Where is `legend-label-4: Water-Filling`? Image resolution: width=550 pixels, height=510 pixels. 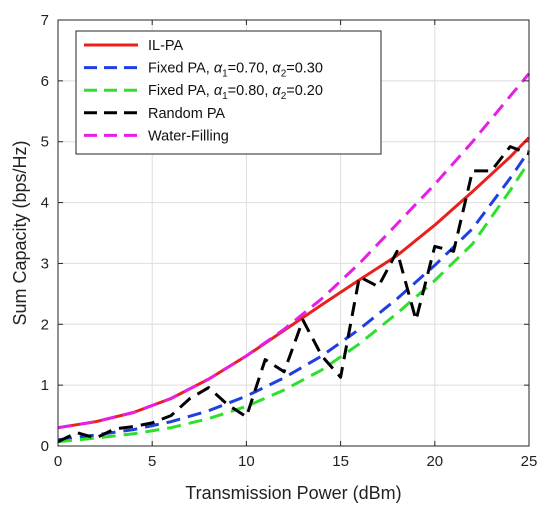 legend-label-4: Water-Filling is located at coordinates (188, 136).